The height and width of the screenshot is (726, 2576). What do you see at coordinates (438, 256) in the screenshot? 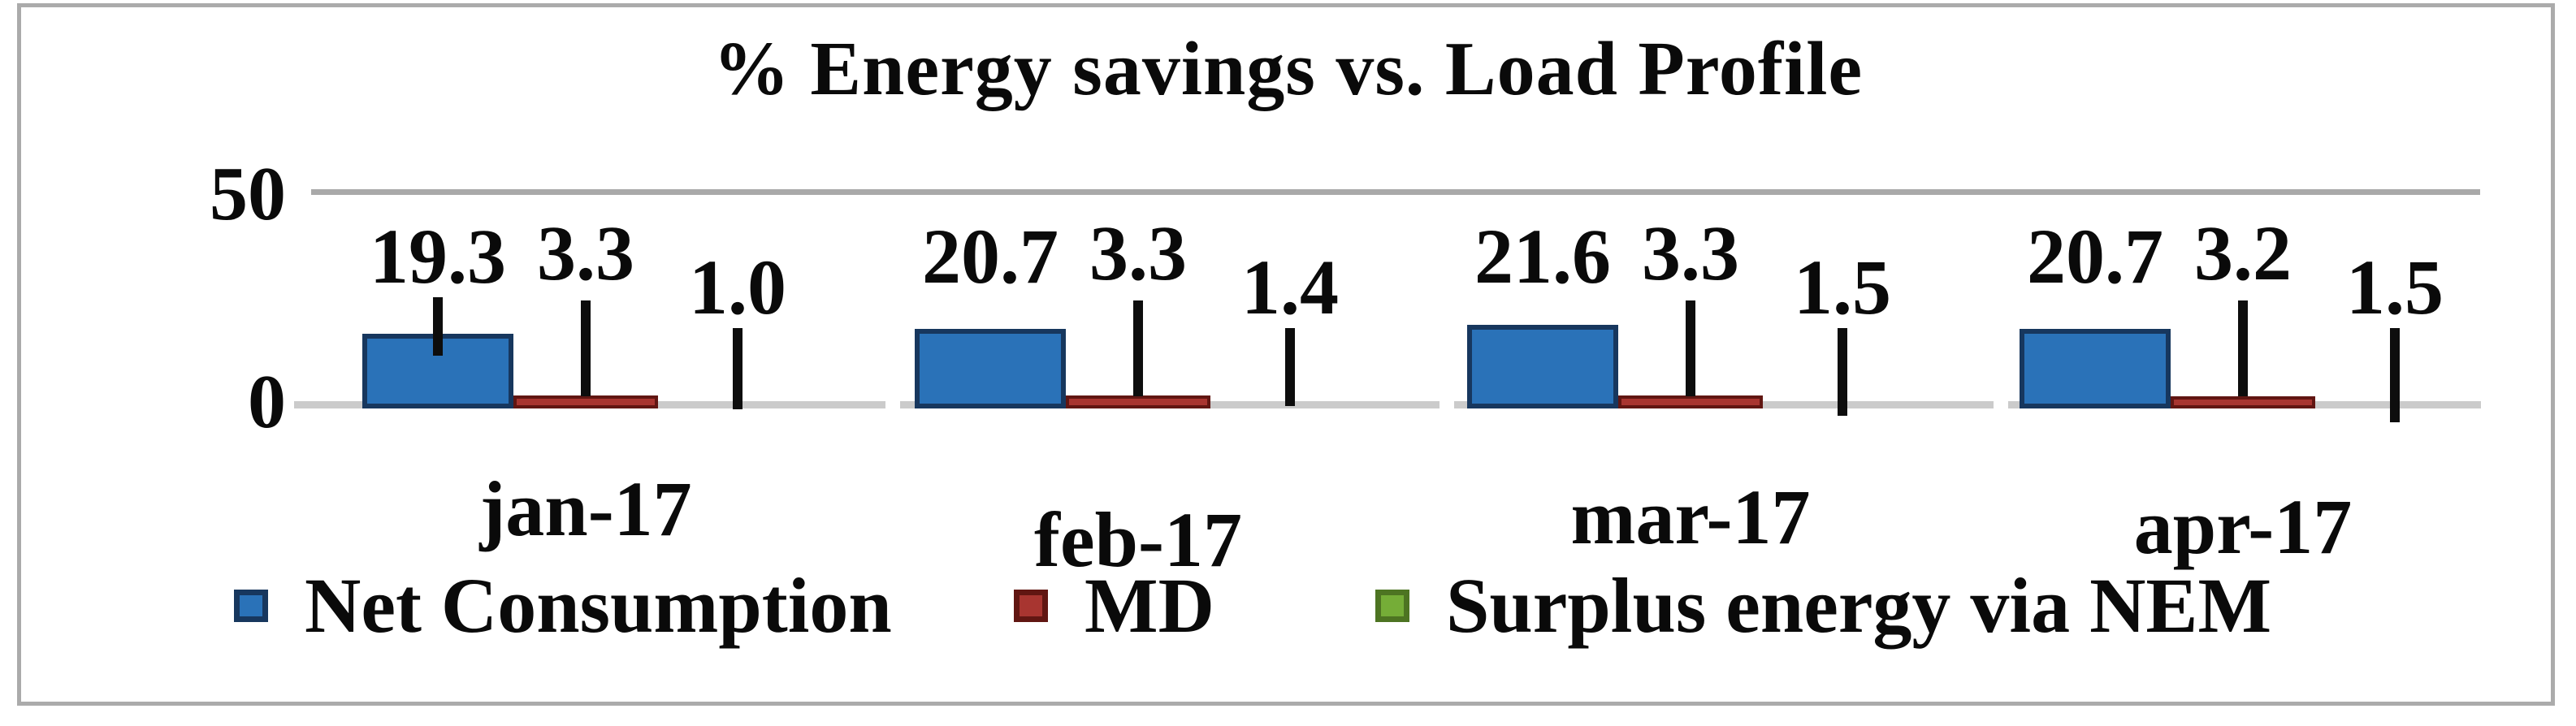
I see `value-label-net-consumption-jan-17: 19.3` at bounding box center [438, 256].